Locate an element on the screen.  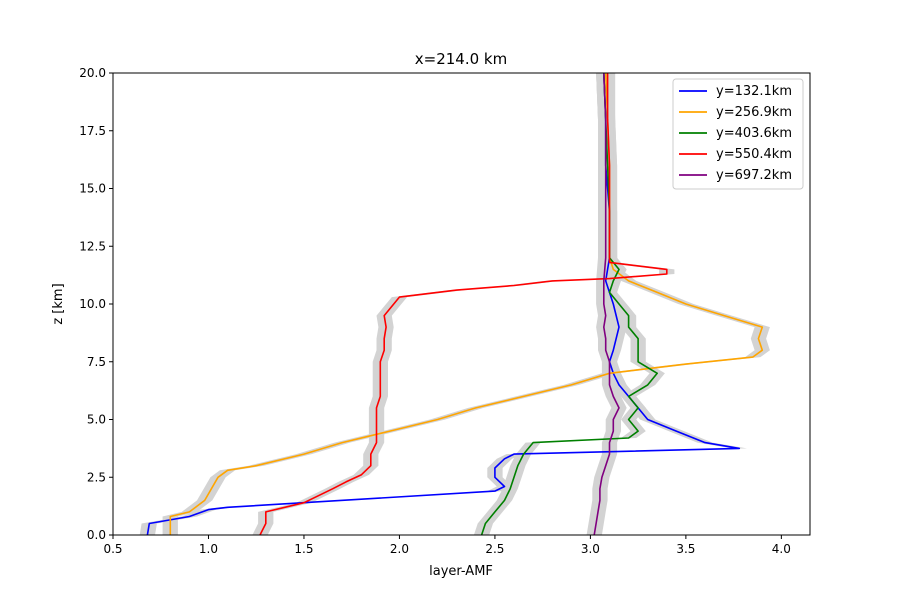
x-axis-label: layer-AMF is located at coordinates (461, 571).